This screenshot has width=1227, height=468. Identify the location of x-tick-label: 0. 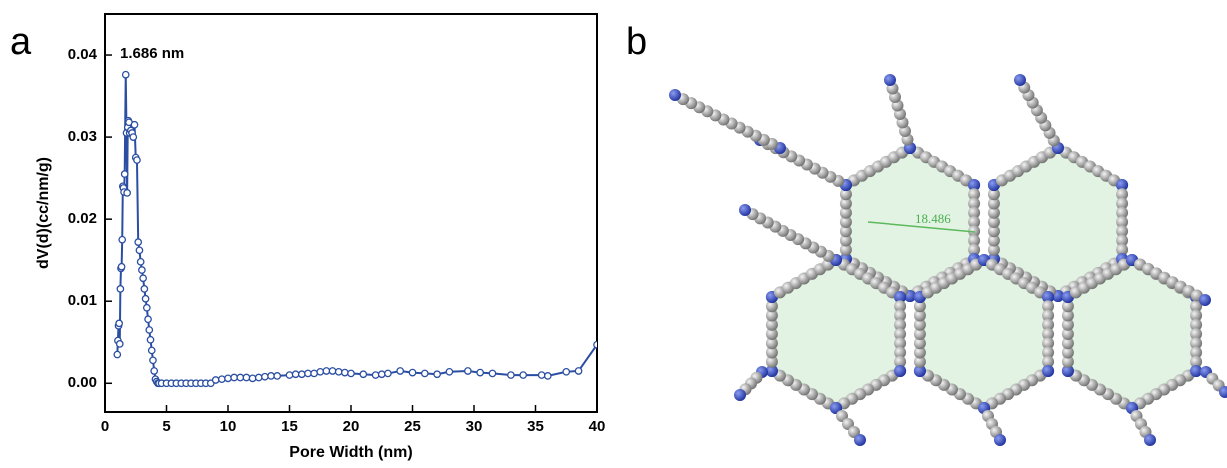
(105, 426).